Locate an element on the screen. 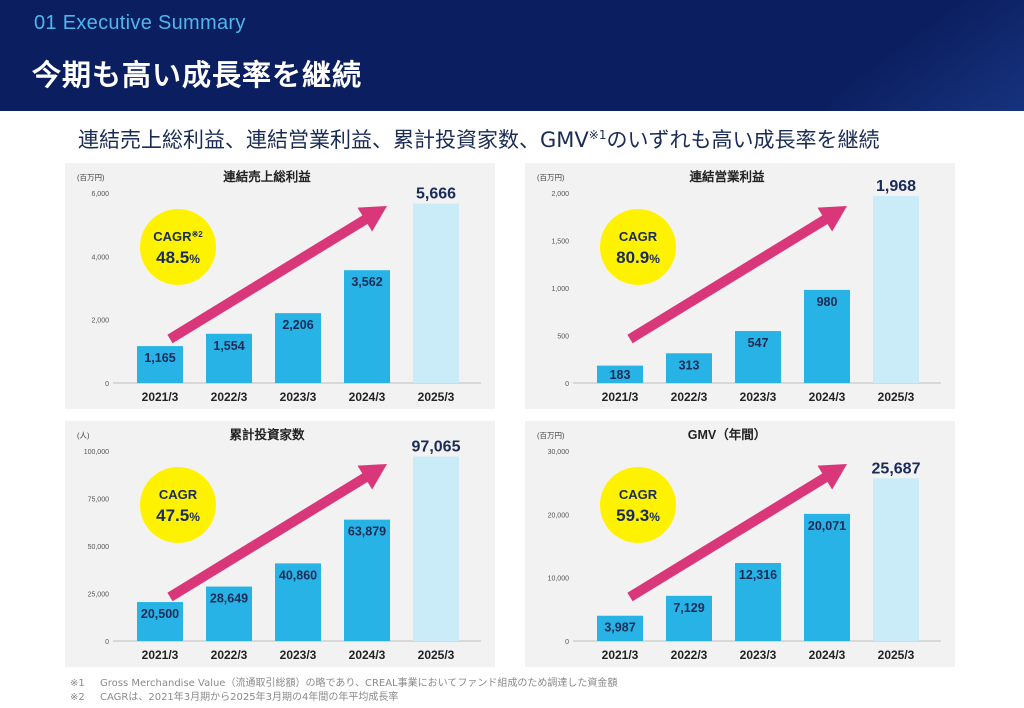 The height and width of the screenshot is (708, 1024). bar-value-label: 1,165 is located at coordinates (159, 358).